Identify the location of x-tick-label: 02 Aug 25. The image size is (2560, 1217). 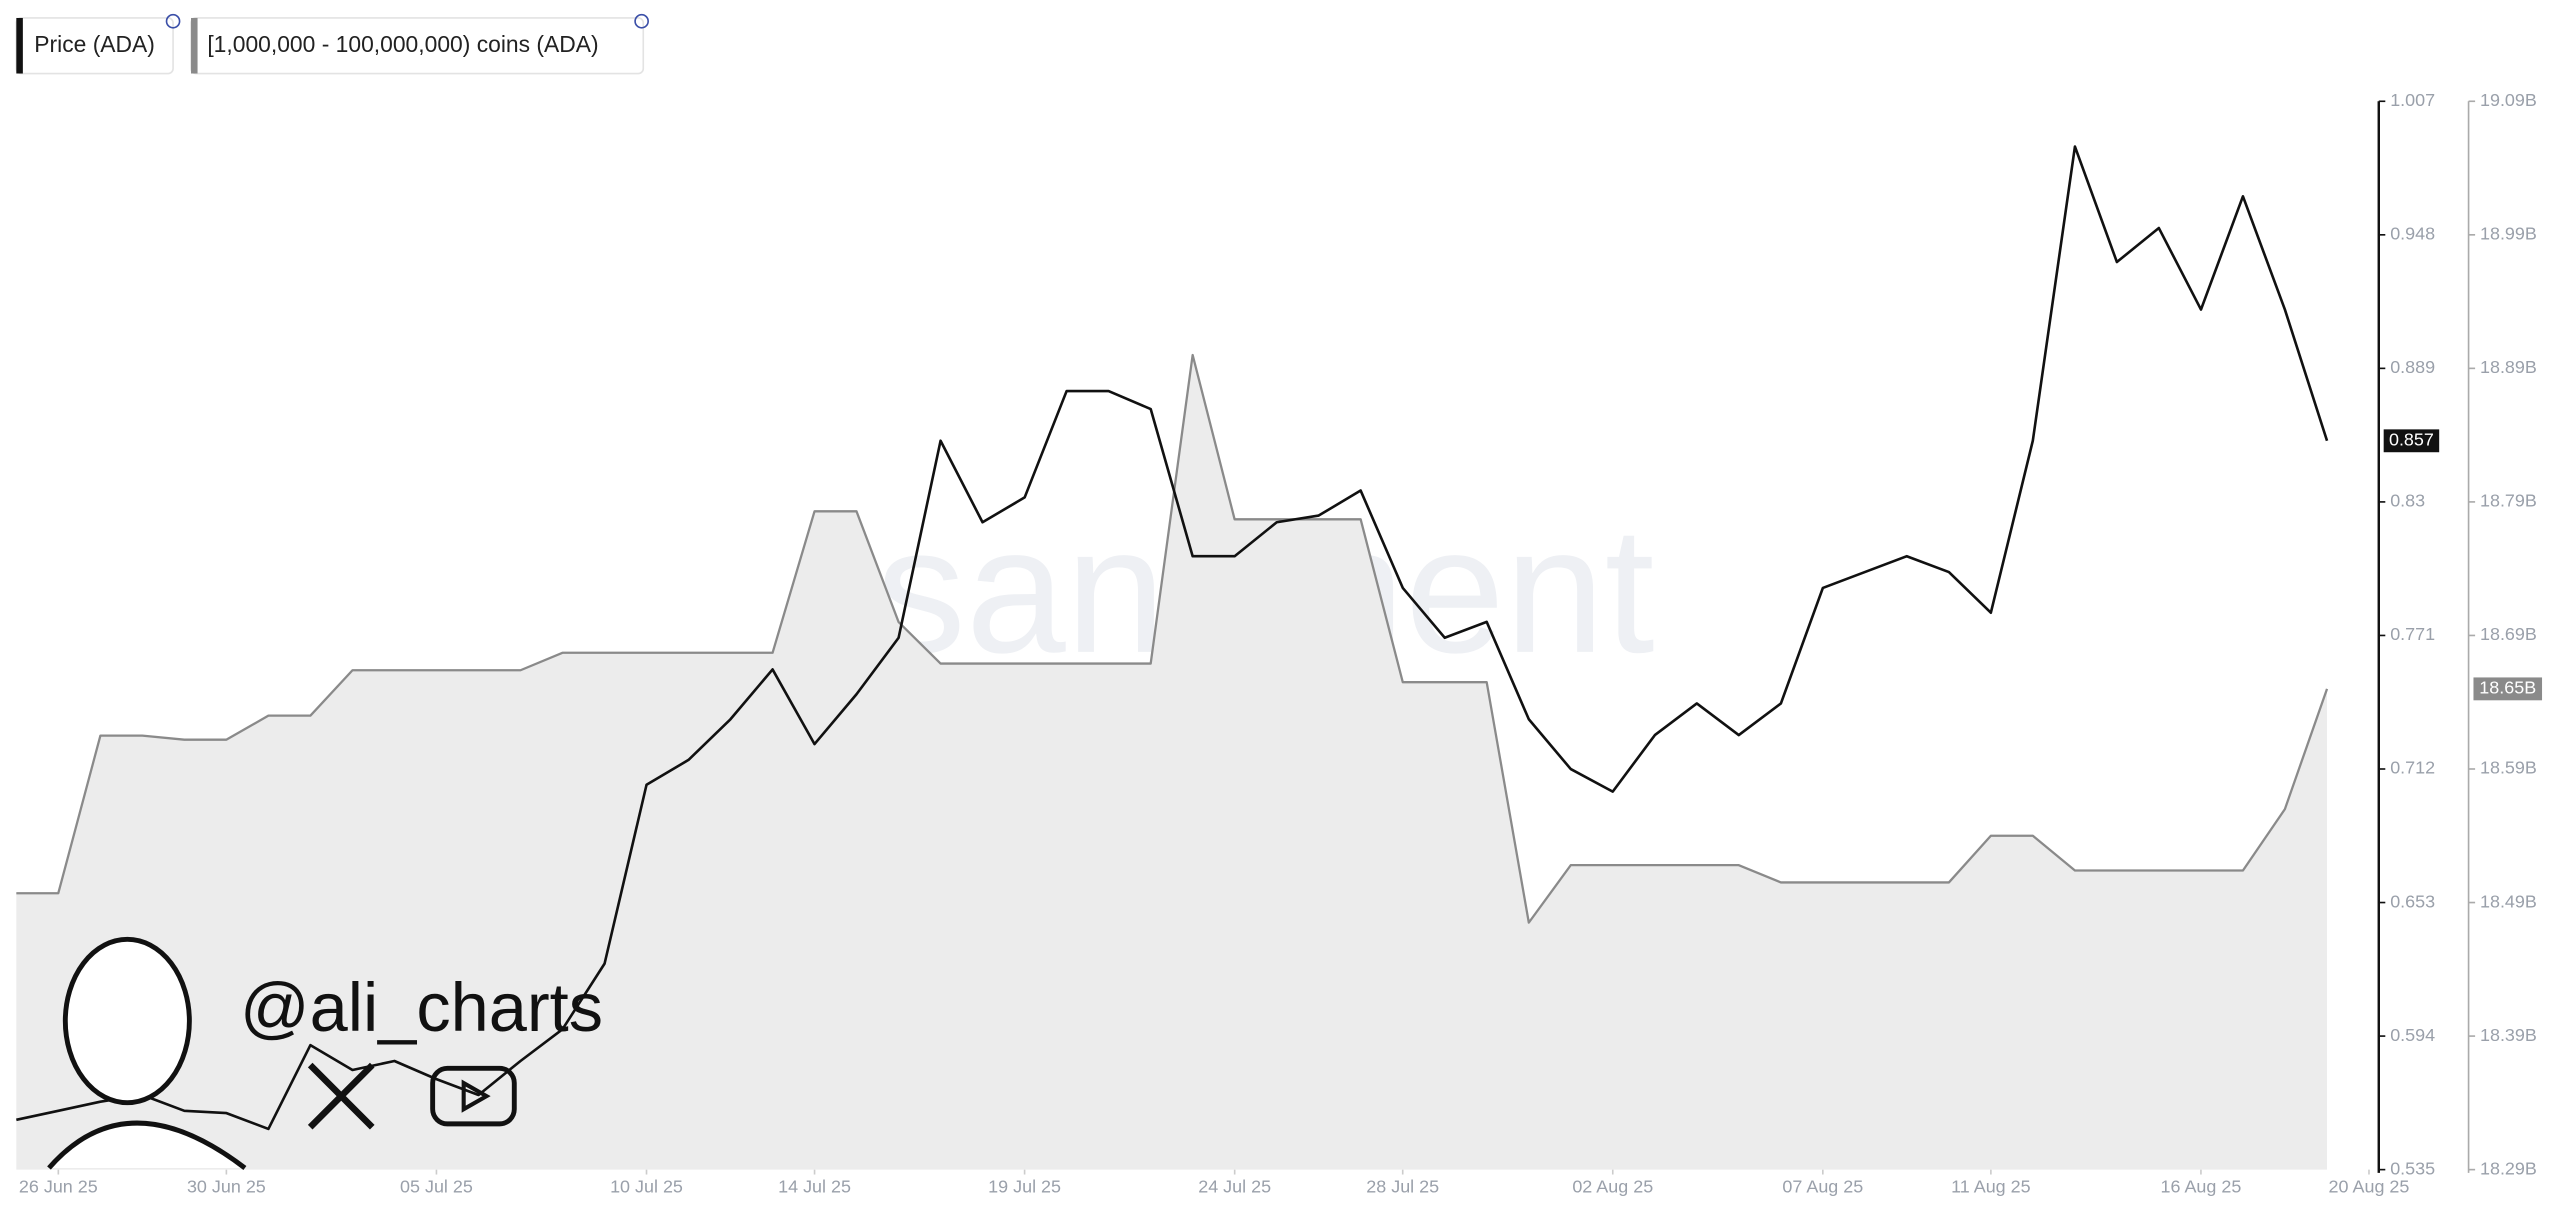
(1612, 1186).